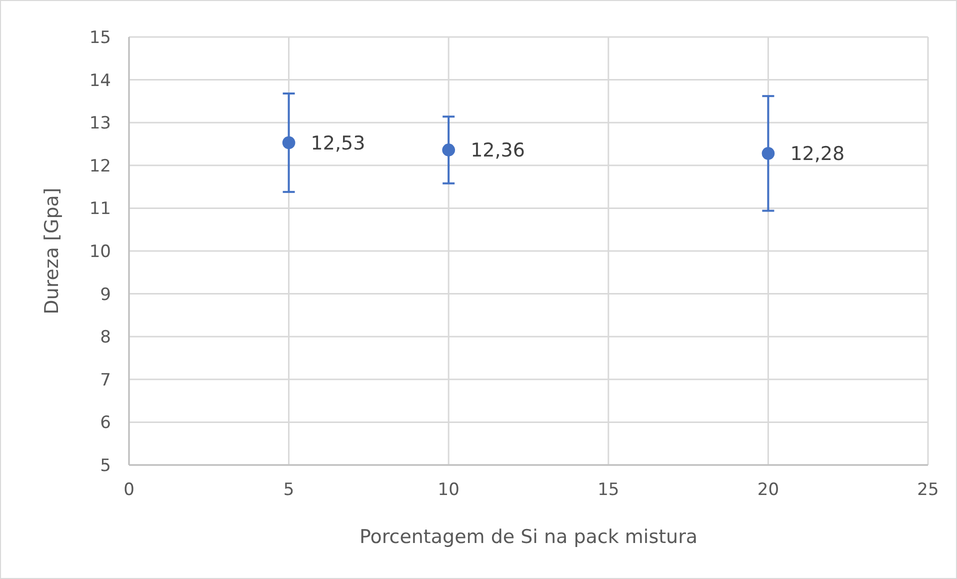 Image resolution: width=957 pixels, height=579 pixels. What do you see at coordinates (100, 80) in the screenshot?
I see `y-tick-label: 14` at bounding box center [100, 80].